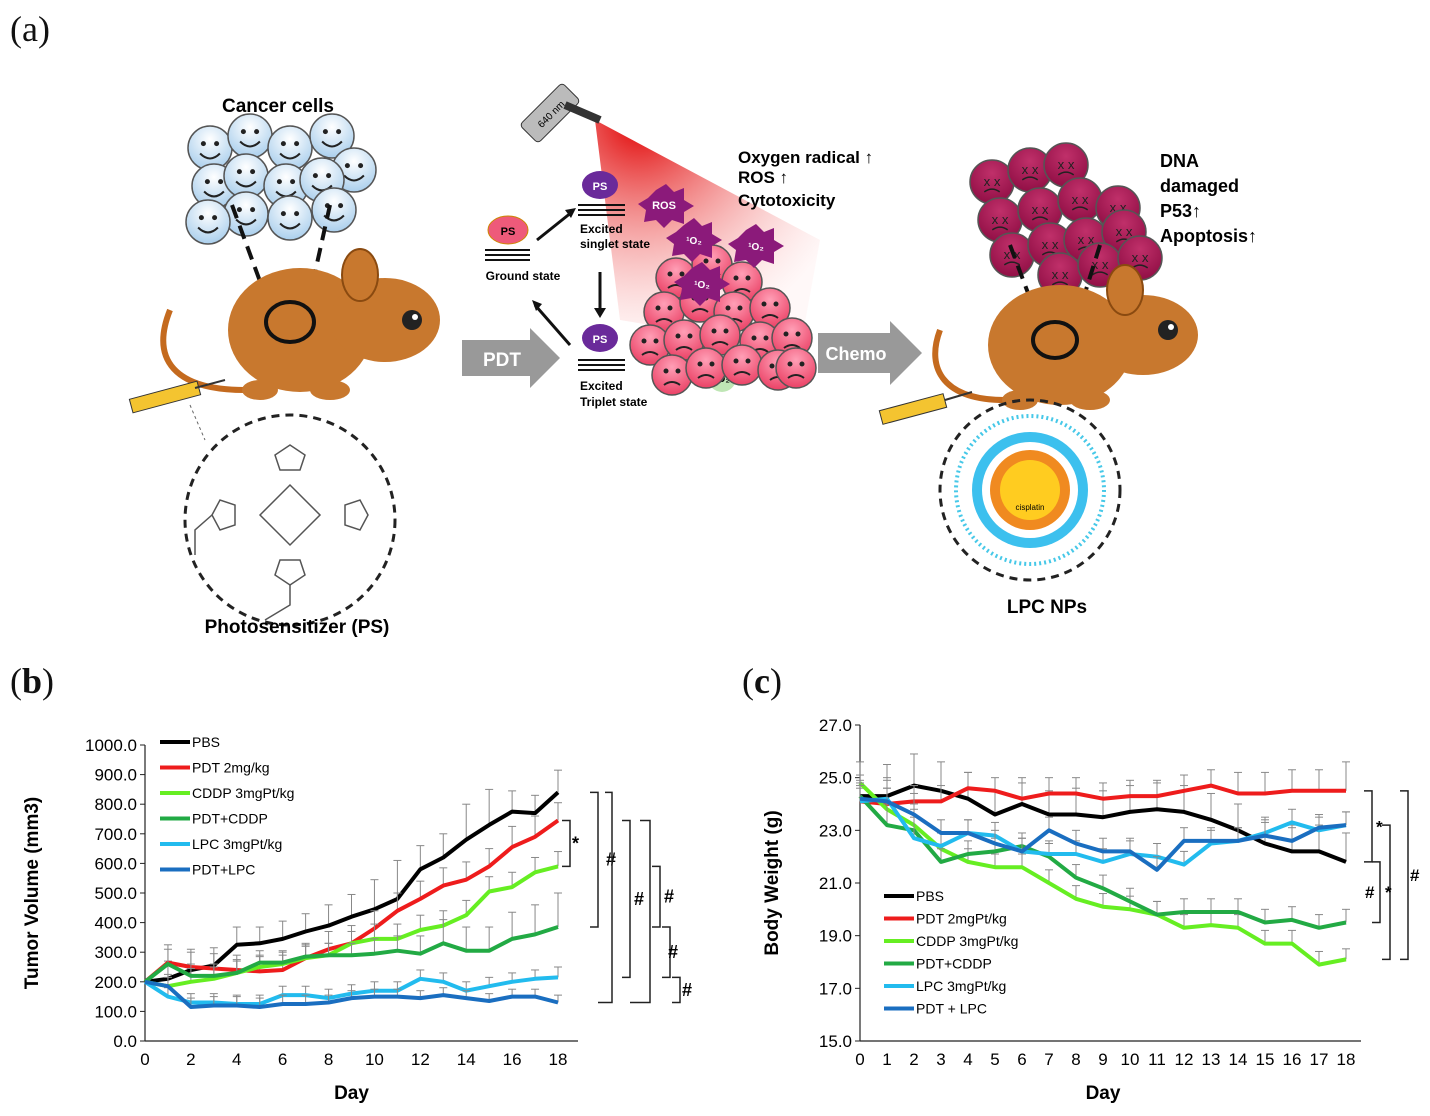 This screenshot has width=1430, height=1116. I want to click on y-tick-label: 900.0, so click(115, 775).